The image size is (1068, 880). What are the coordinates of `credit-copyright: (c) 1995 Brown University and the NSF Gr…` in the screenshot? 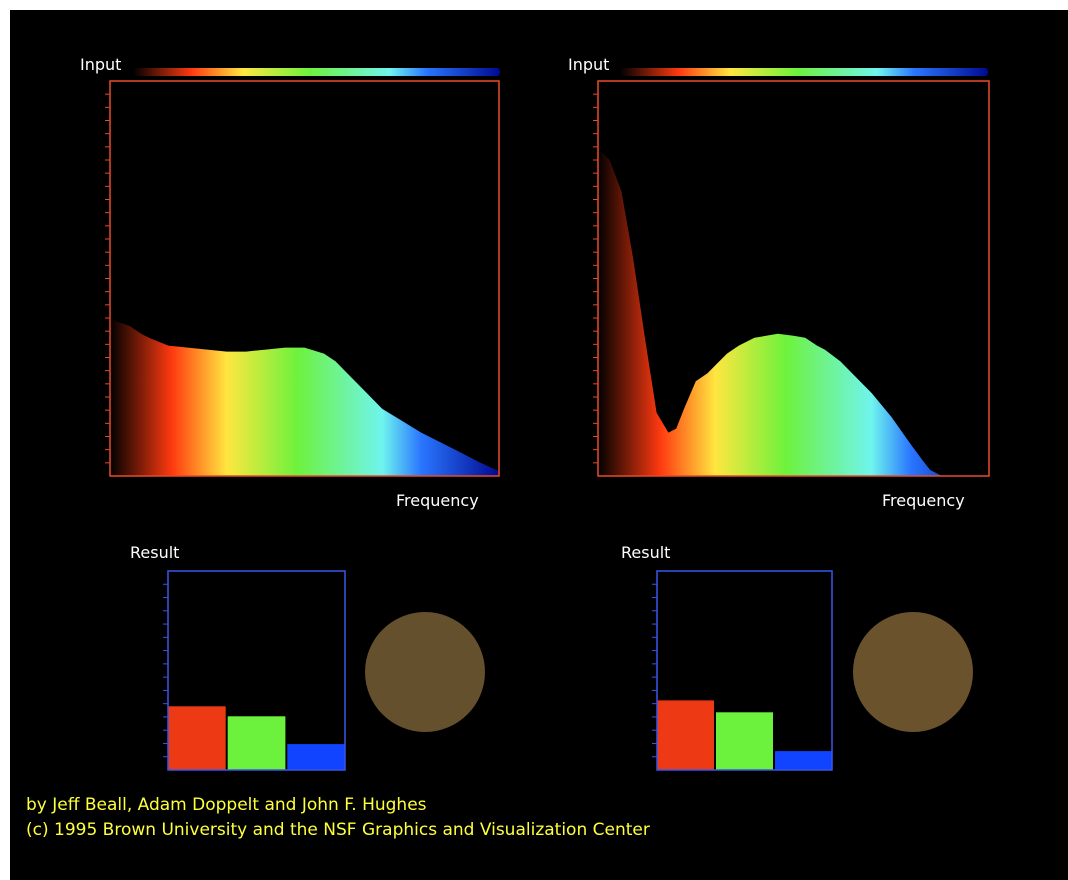 It's located at (338, 830).